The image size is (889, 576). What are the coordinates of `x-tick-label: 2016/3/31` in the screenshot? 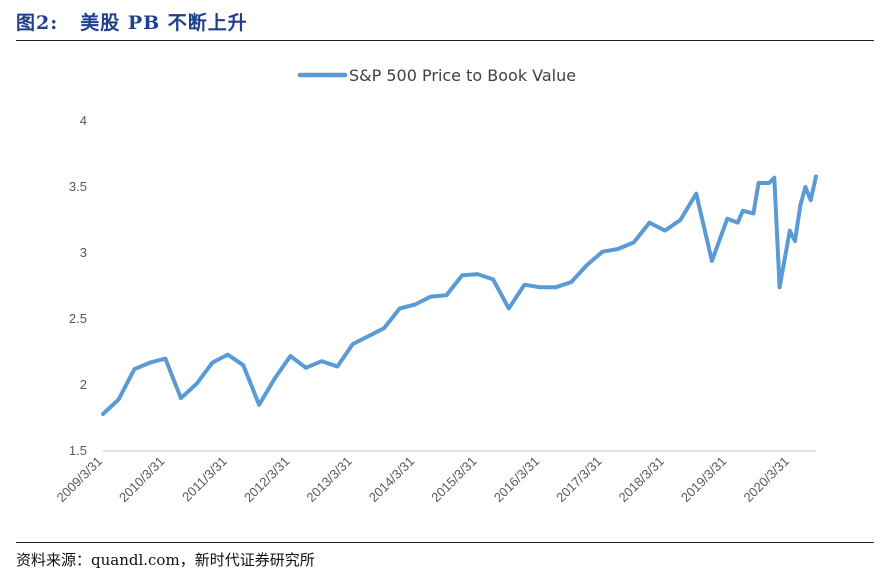 It's located at (517, 480).